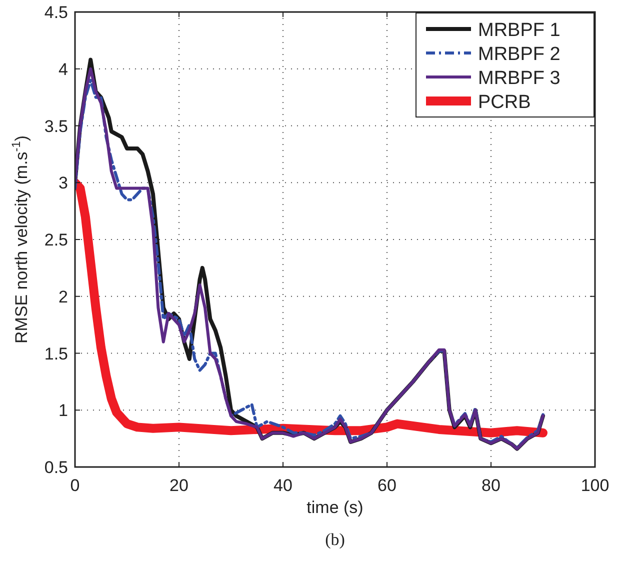  I want to click on x-tick-label: 40, so click(283, 485).